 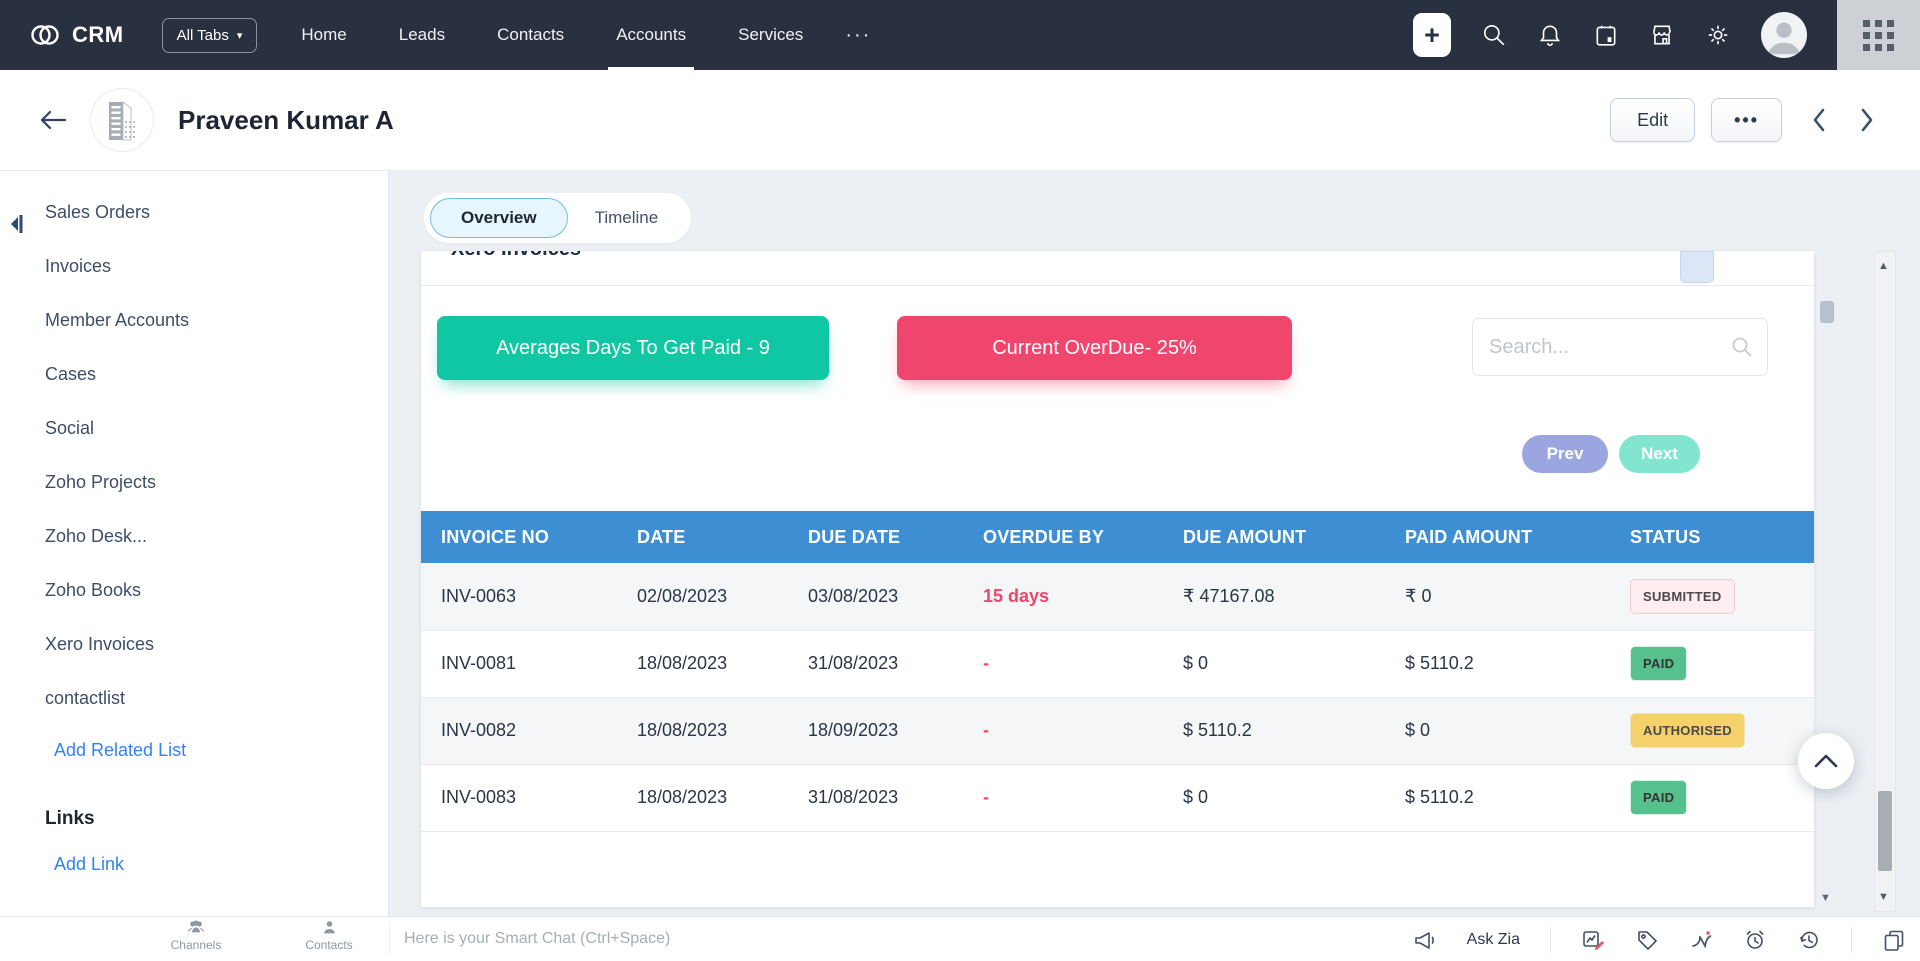 I want to click on cell-overdue-by: -, so click(x=1083, y=664).